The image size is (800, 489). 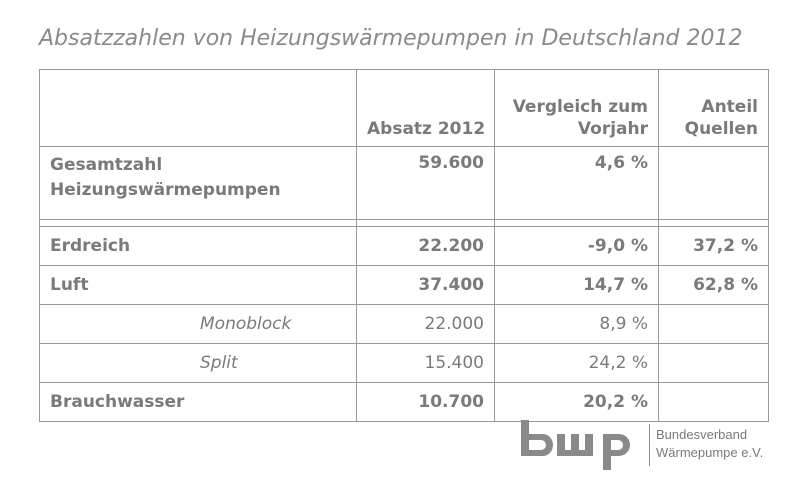 I want to click on header-vergleich: Vergleich zum Vorjahr, so click(x=576, y=108).